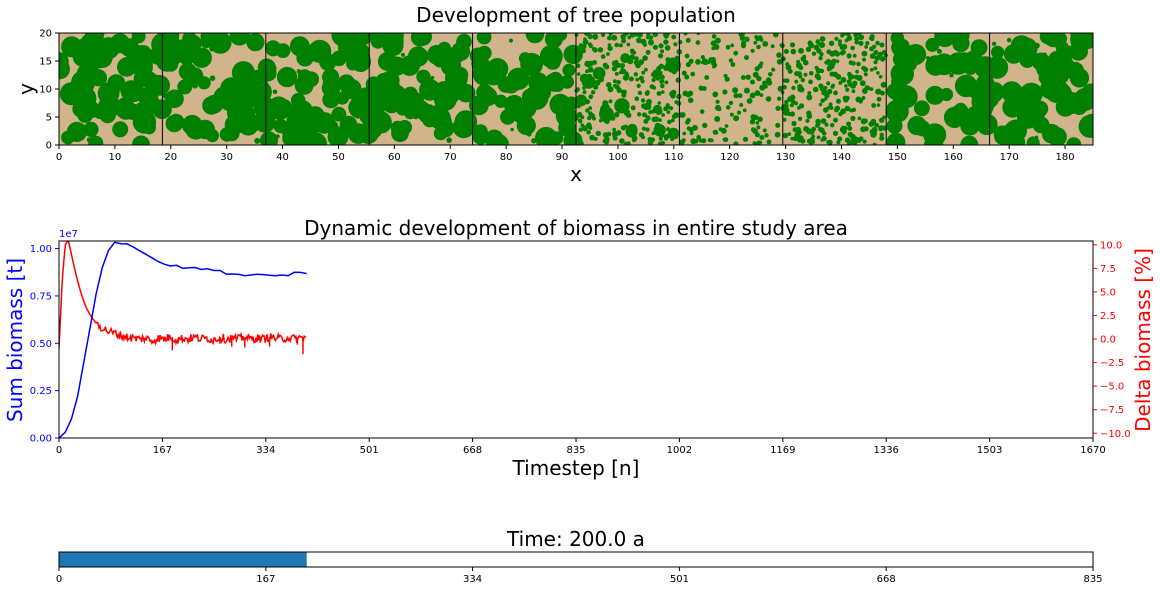 Image resolution: width=1160 pixels, height=614 pixels. What do you see at coordinates (1111, 245) in the screenshot?
I see `biomass-y2-tick-label: 10.0` at bounding box center [1111, 245].